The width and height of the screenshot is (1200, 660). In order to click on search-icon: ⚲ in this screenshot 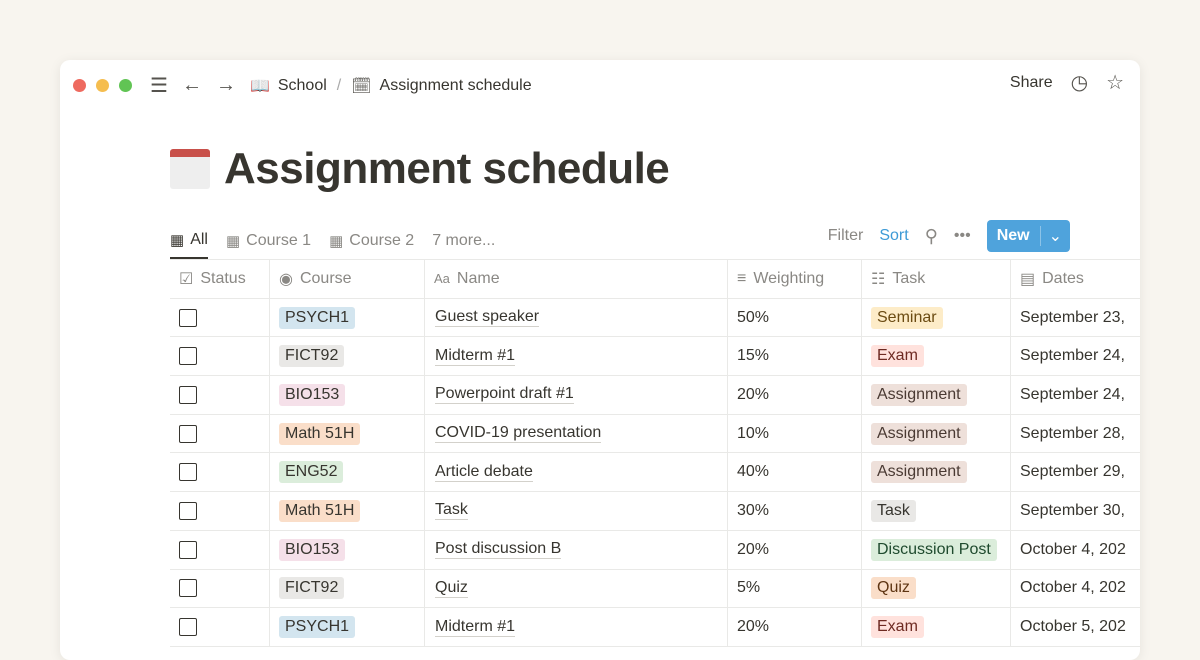, I will do `click(931, 235)`.